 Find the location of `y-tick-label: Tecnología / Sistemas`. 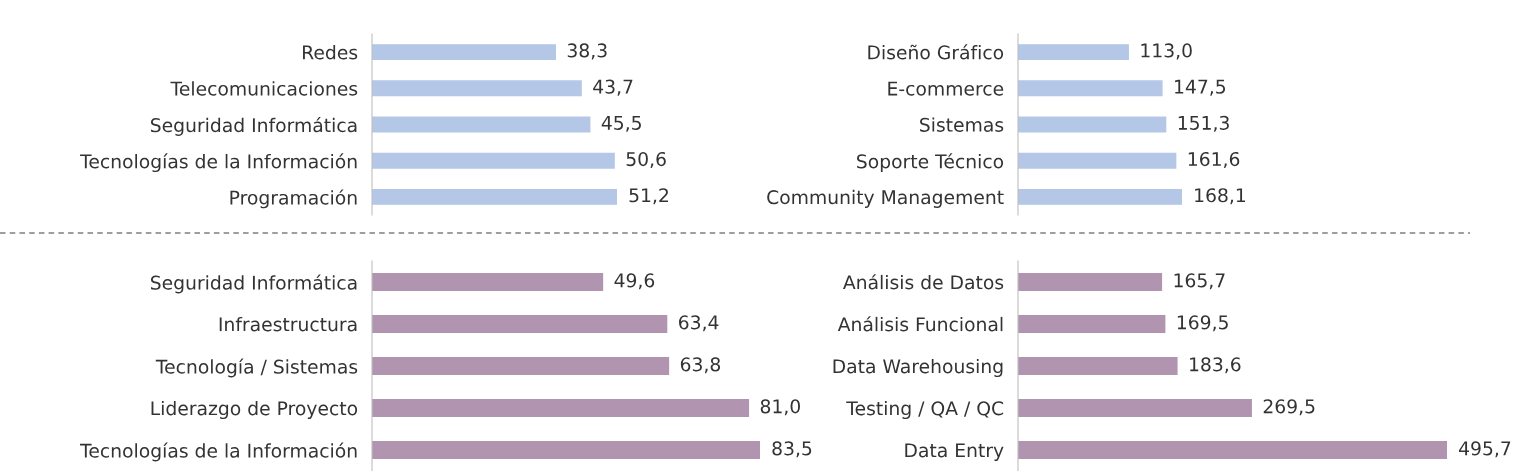

y-tick-label: Tecnología / Sistemas is located at coordinates (256, 368).